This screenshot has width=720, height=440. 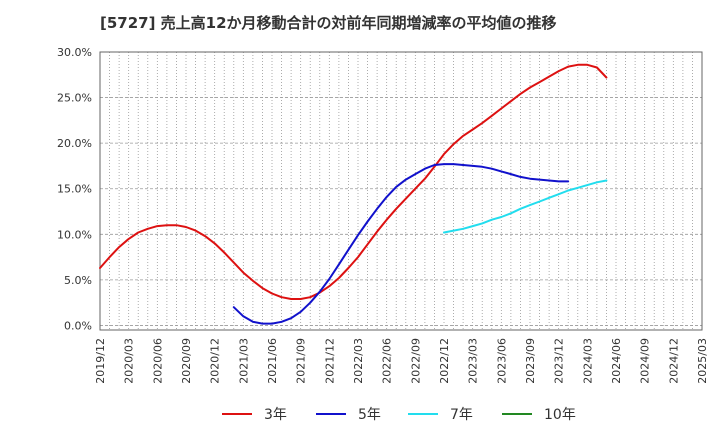 What do you see at coordinates (473, 361) in the screenshot?
I see `x-tick-label: 2023/03` at bounding box center [473, 361].